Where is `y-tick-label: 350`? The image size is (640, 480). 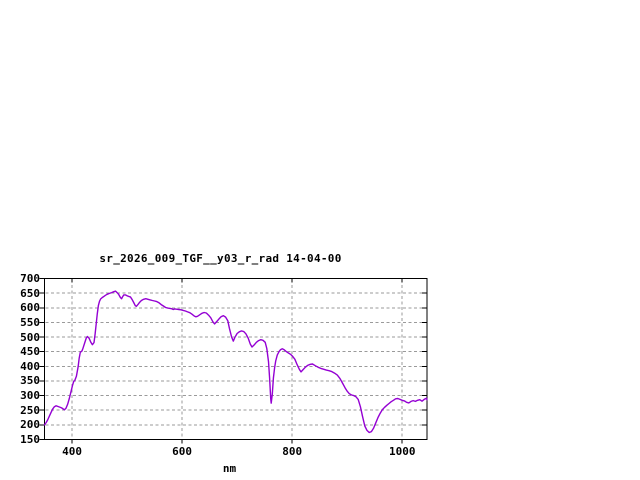 y-tick-label: 350 is located at coordinates (30, 381).